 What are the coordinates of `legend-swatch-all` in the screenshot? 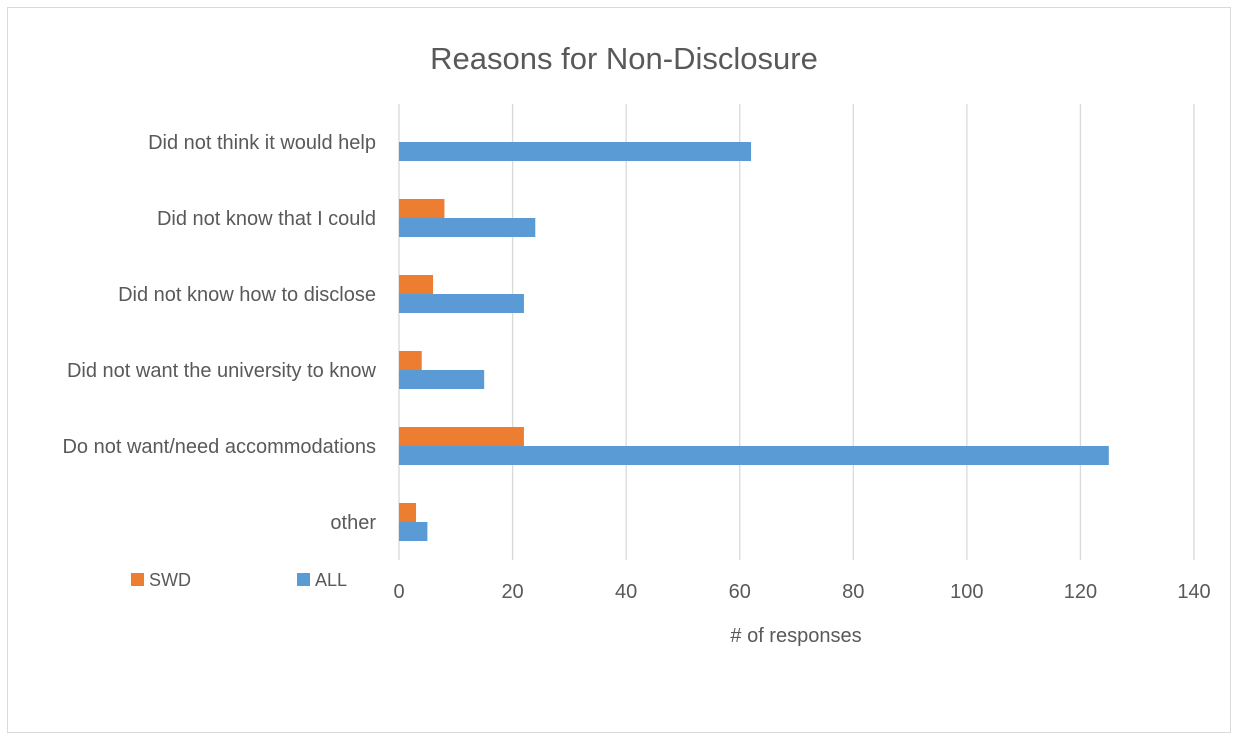 It's located at (303, 579).